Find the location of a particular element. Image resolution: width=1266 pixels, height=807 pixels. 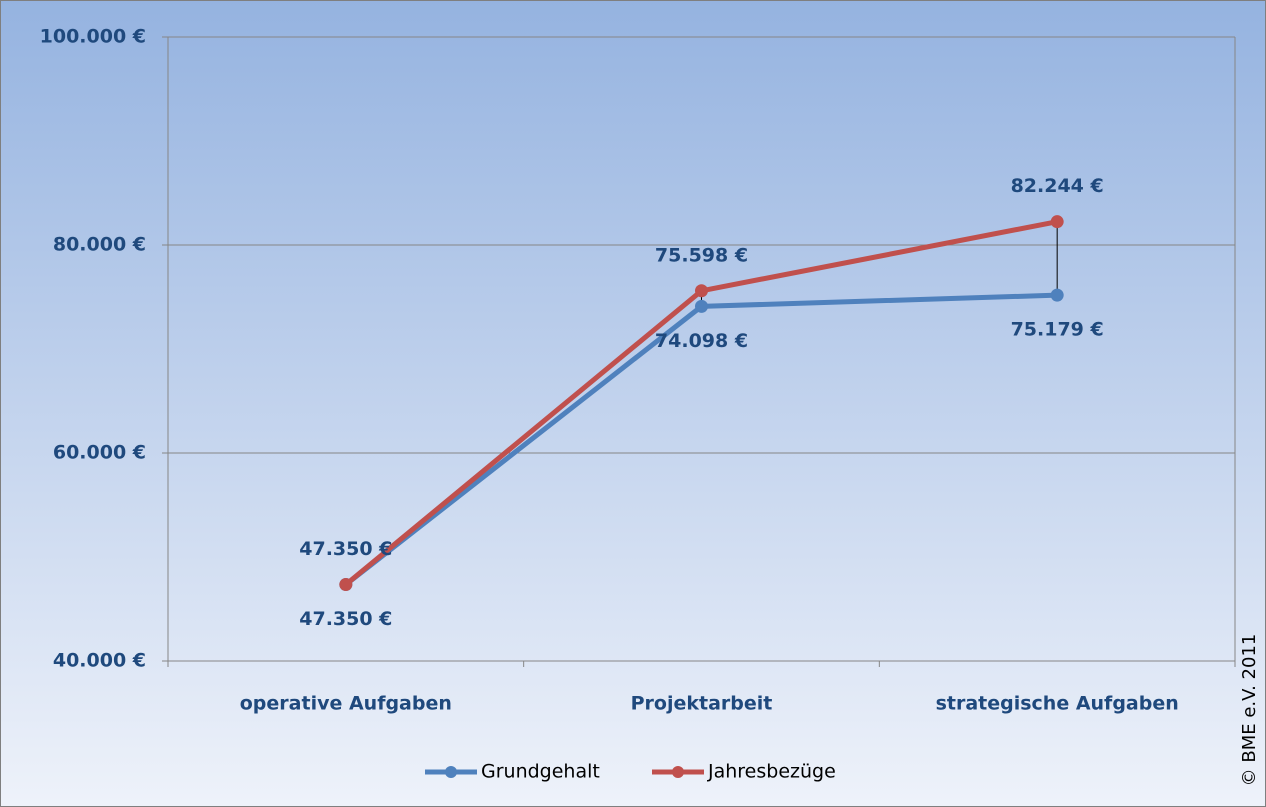

data-label: 82.244 € is located at coordinates (1057, 186).